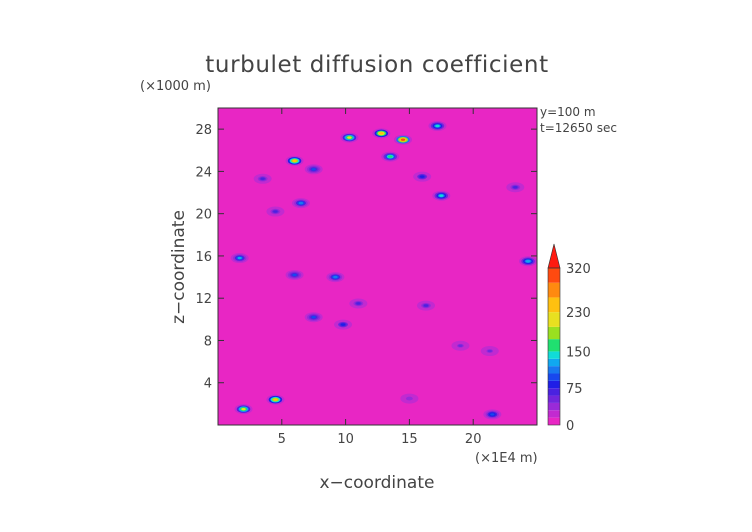 The image size is (752, 532). Describe the element at coordinates (345, 439) in the screenshot. I see `x-tick-label: 10` at that location.